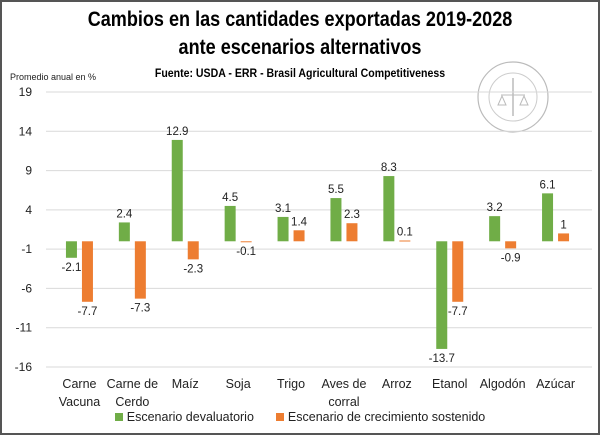 The image size is (600, 435). I want to click on y-tick-label: -1, so click(26, 249).